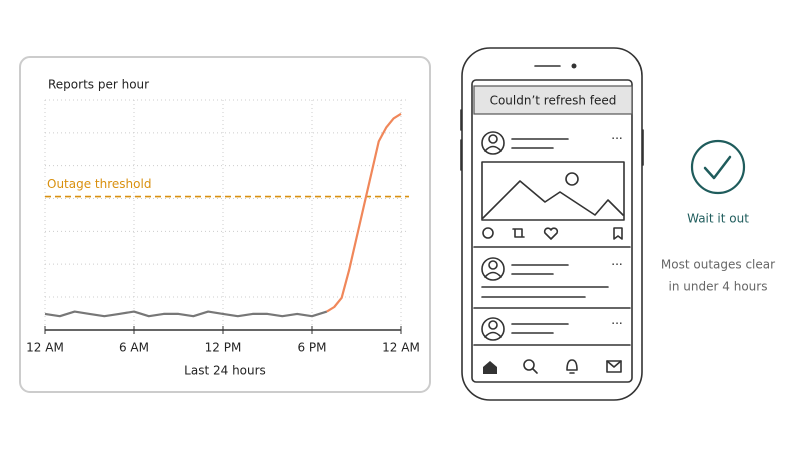 Image resolution: width=800 pixels, height=450 pixels. I want to click on advice-title: Wait it out, so click(718, 219).